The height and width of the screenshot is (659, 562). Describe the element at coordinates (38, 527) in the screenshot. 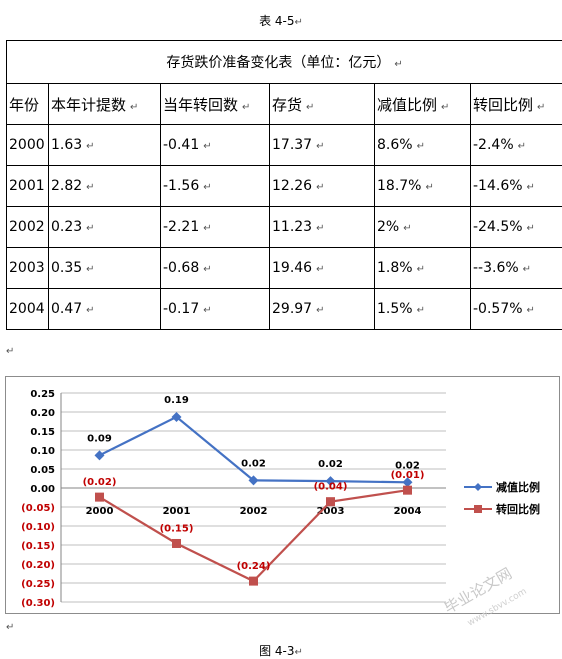

I see `y-tick-label: (0.10)` at that location.